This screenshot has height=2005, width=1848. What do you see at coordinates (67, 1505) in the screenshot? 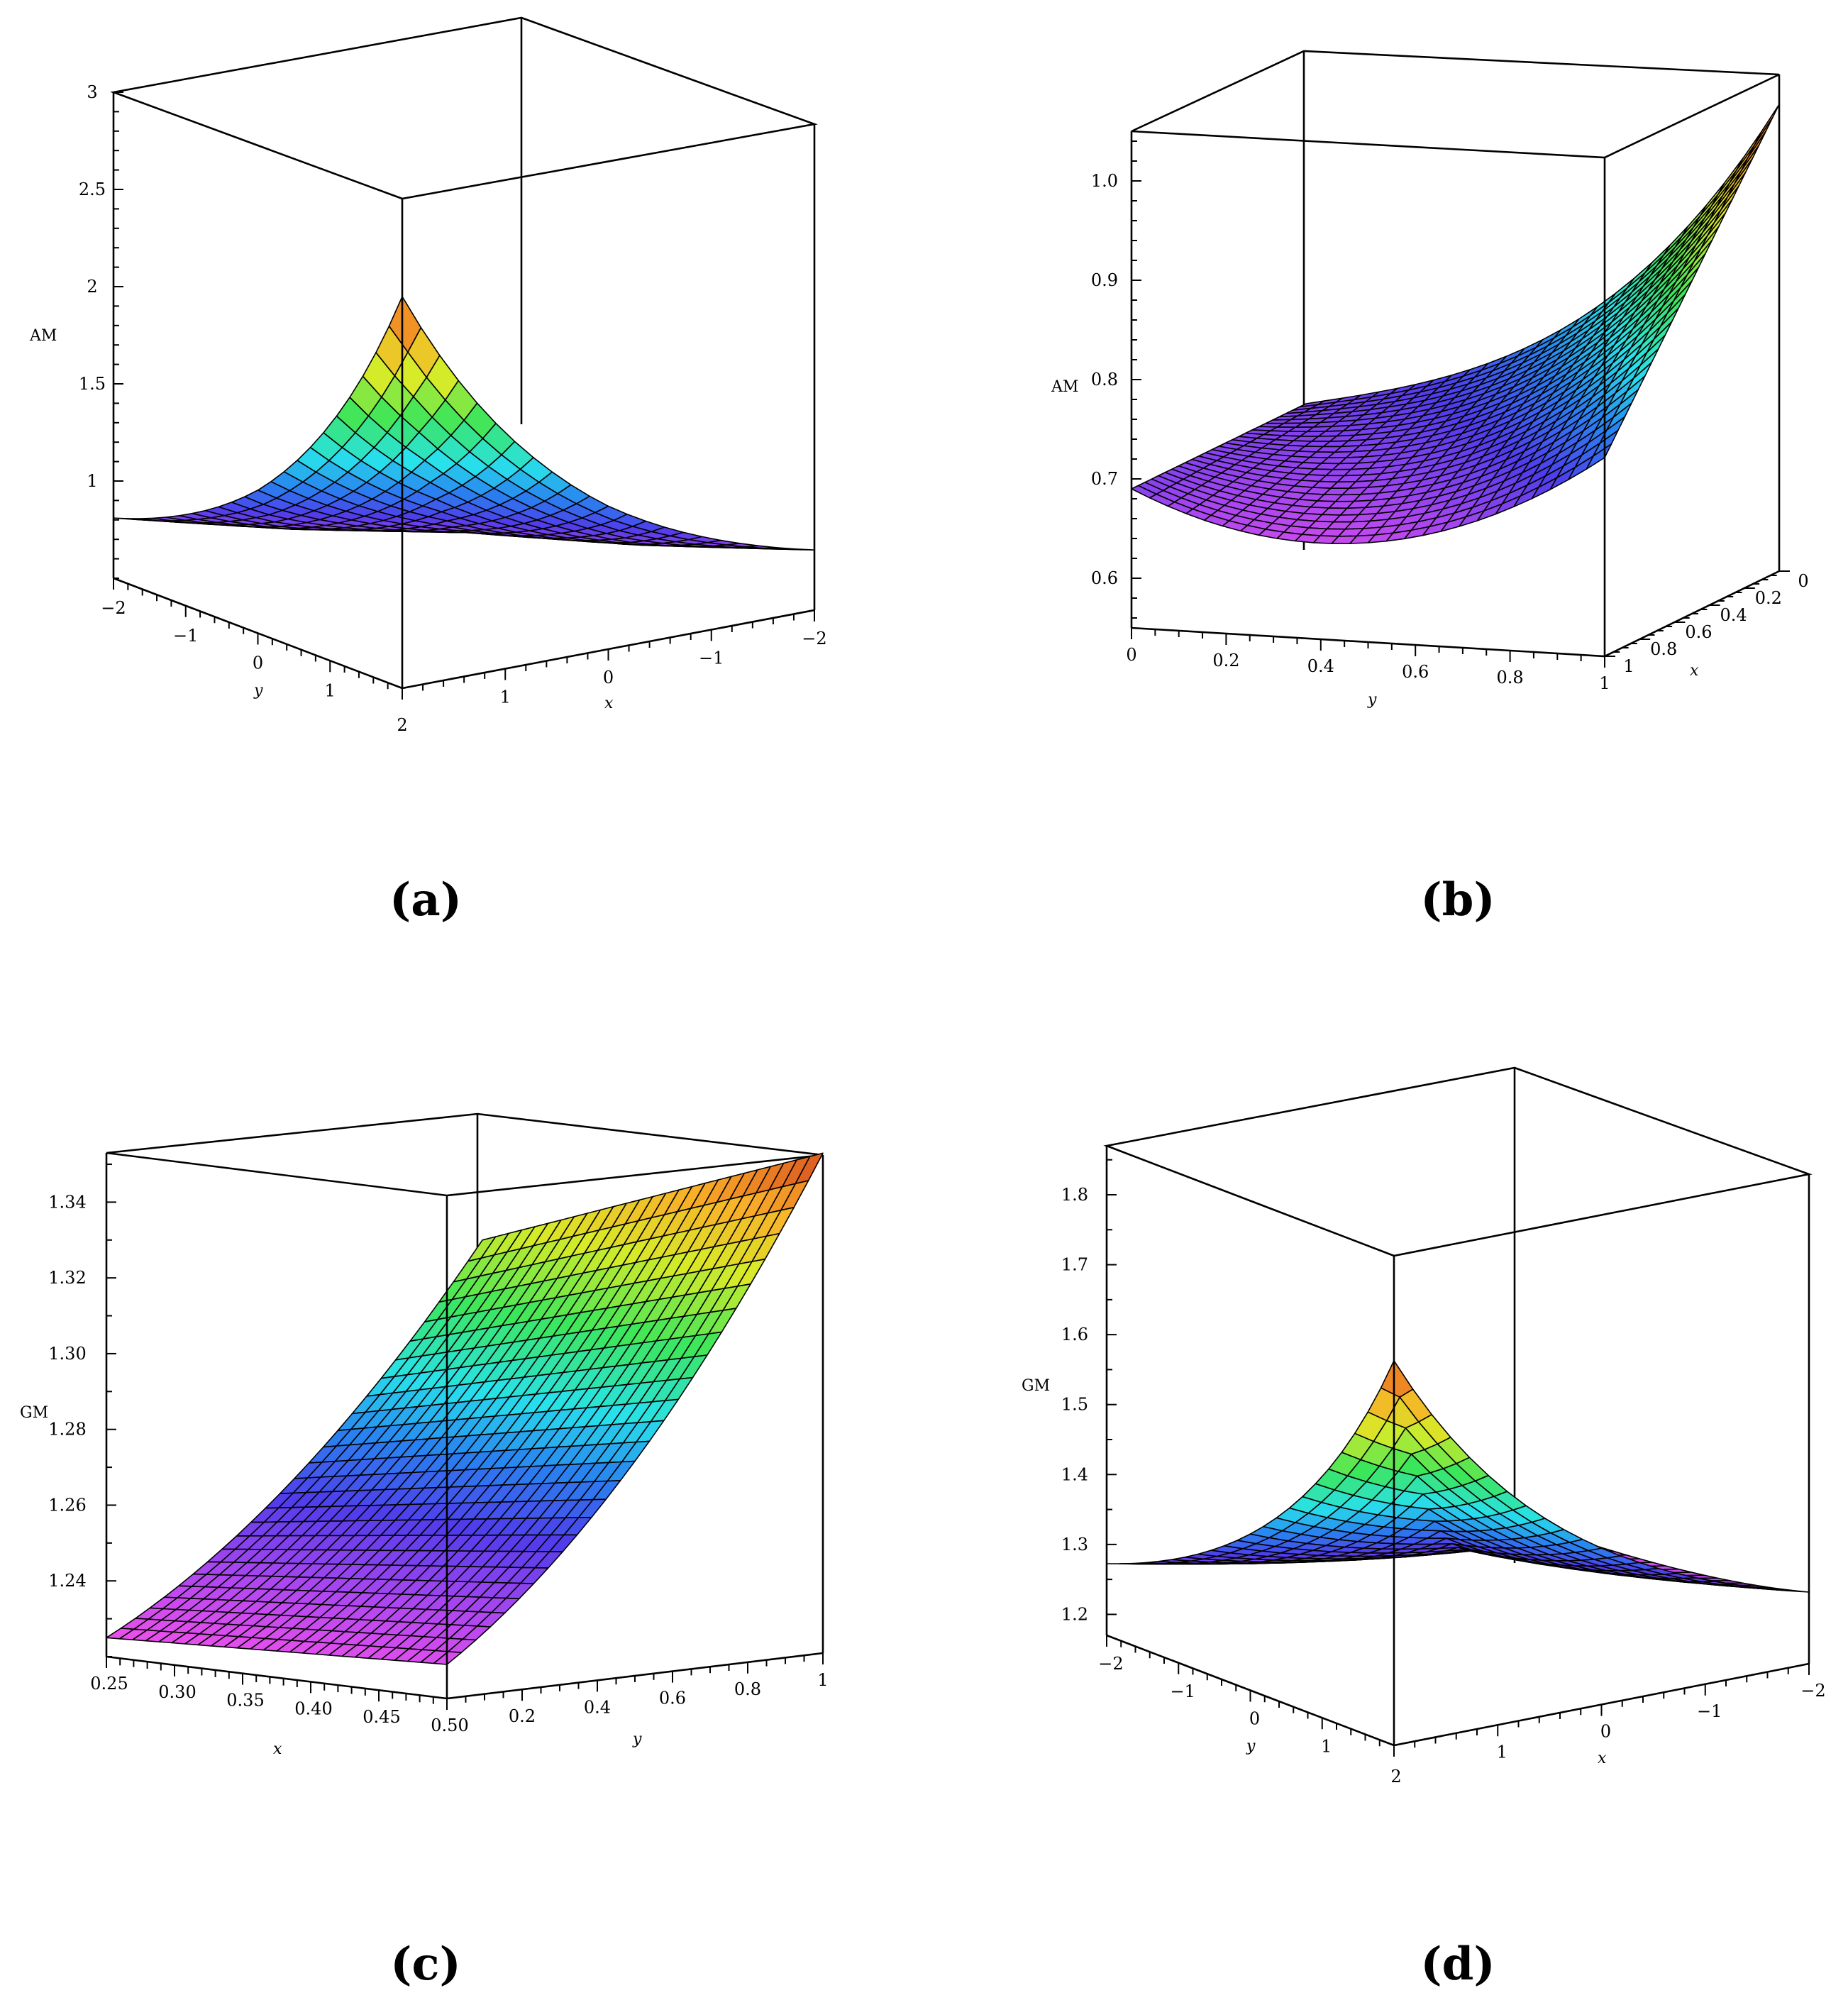
I see `tick-label: 1.26` at bounding box center [67, 1505].